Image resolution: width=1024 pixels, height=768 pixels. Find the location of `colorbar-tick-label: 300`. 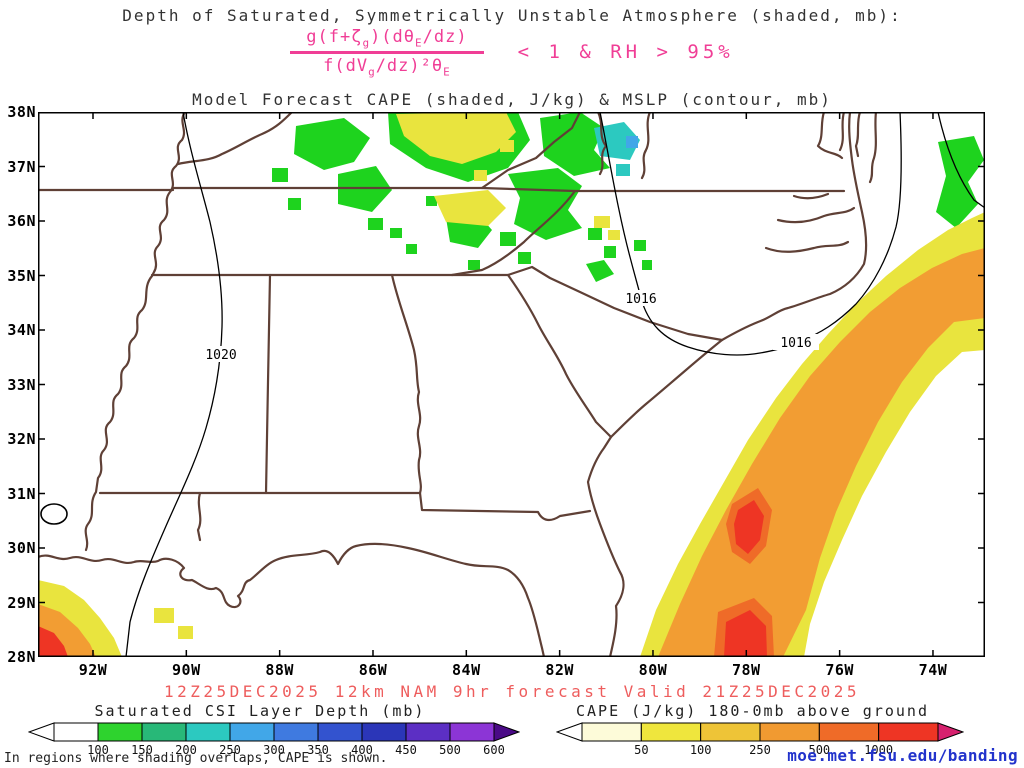

colorbar-tick-label: 300 is located at coordinates (274, 750).